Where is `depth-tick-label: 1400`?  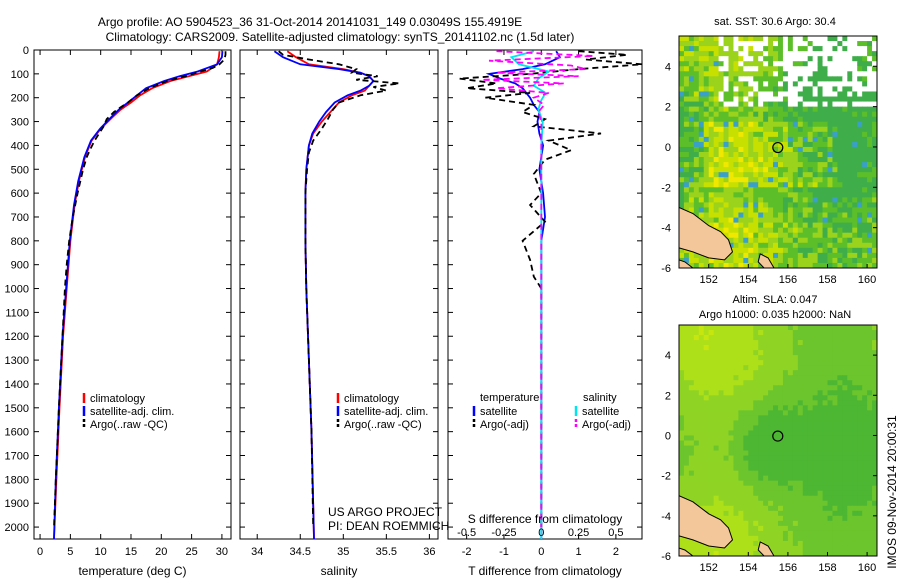 depth-tick-label: 1400 is located at coordinates (17, 385).